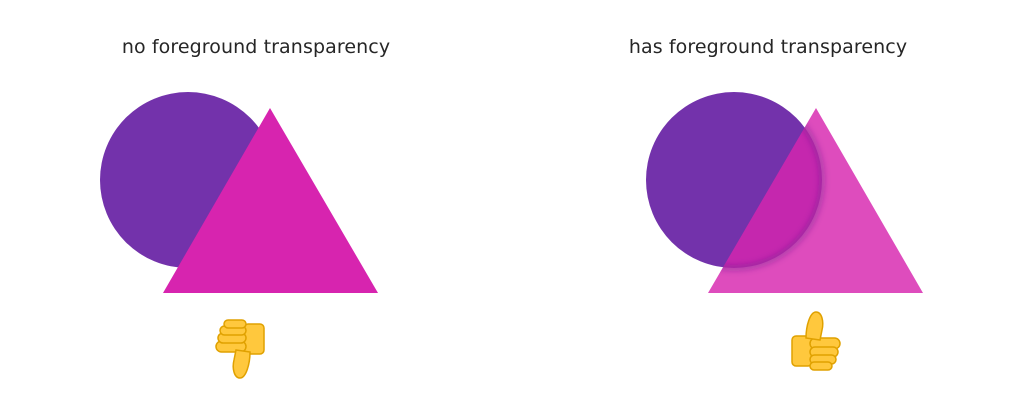  What do you see at coordinates (240, 349) in the screenshot?
I see `thumbs-down-icon` at bounding box center [240, 349].